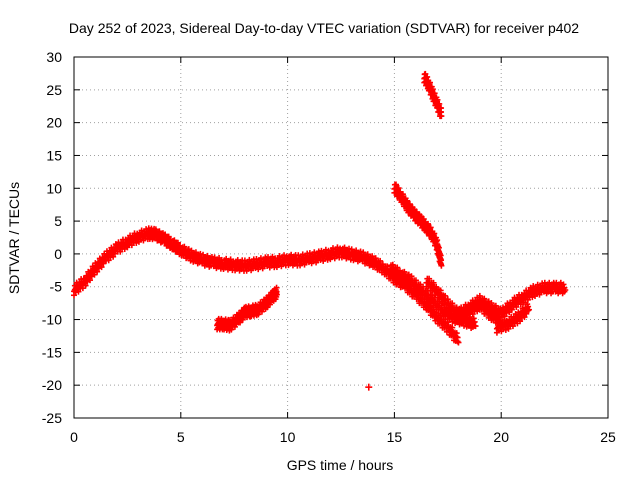 The height and width of the screenshot is (480, 640). What do you see at coordinates (54, 57) in the screenshot?
I see `y-tick-label: 30` at bounding box center [54, 57].